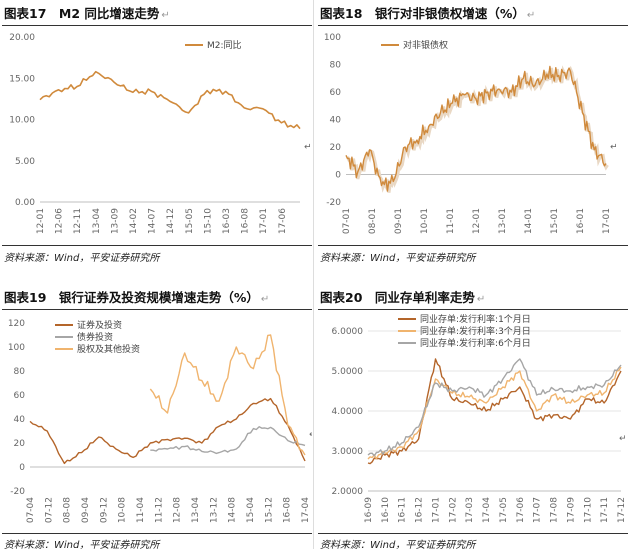  What do you see at coordinates (453, 510) in the screenshot?
I see `x-tick-label: 17-02` at bounding box center [453, 510].